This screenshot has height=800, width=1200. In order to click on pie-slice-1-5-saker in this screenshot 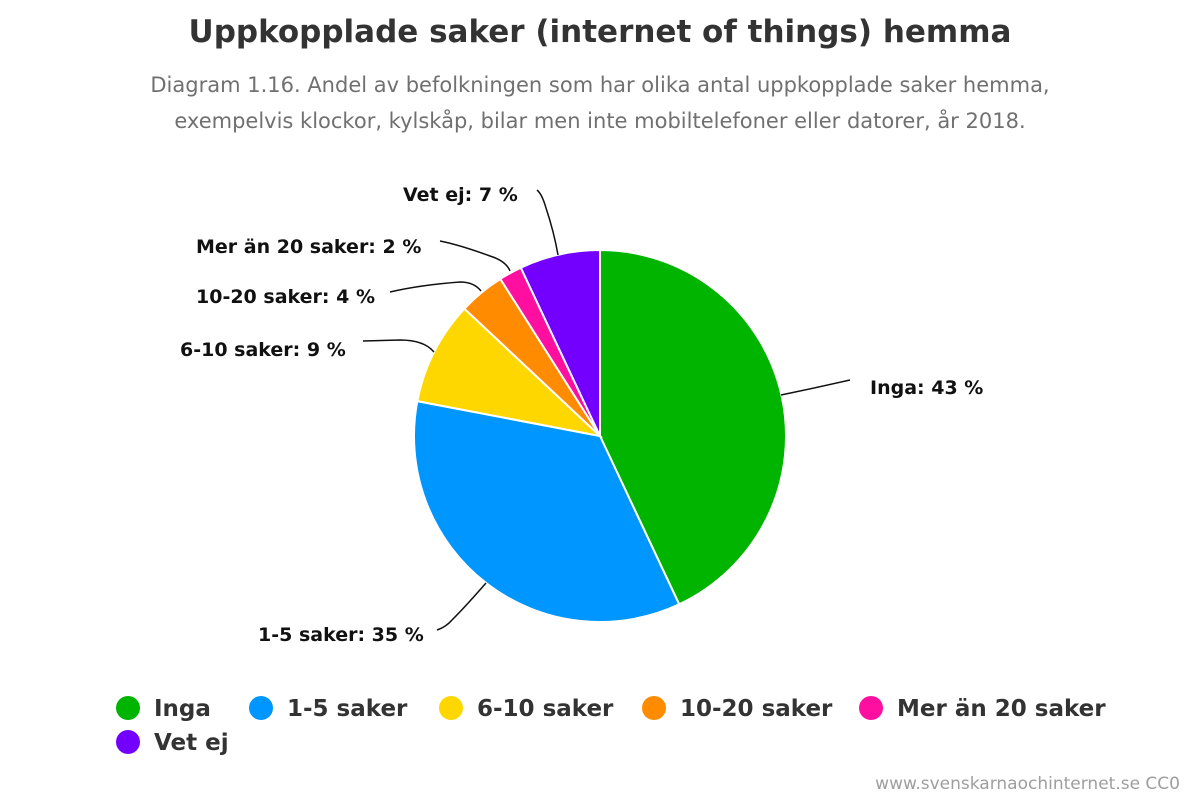, I will do `click(546, 511)`.